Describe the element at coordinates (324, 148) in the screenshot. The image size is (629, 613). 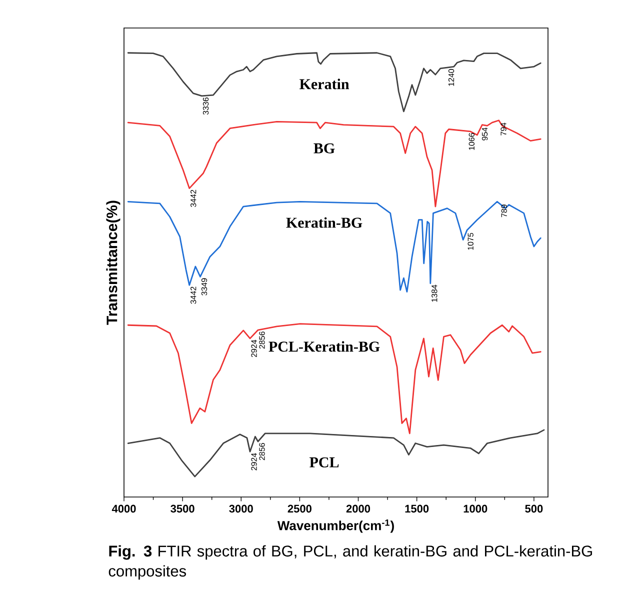
I see `series-label: BG` at that location.